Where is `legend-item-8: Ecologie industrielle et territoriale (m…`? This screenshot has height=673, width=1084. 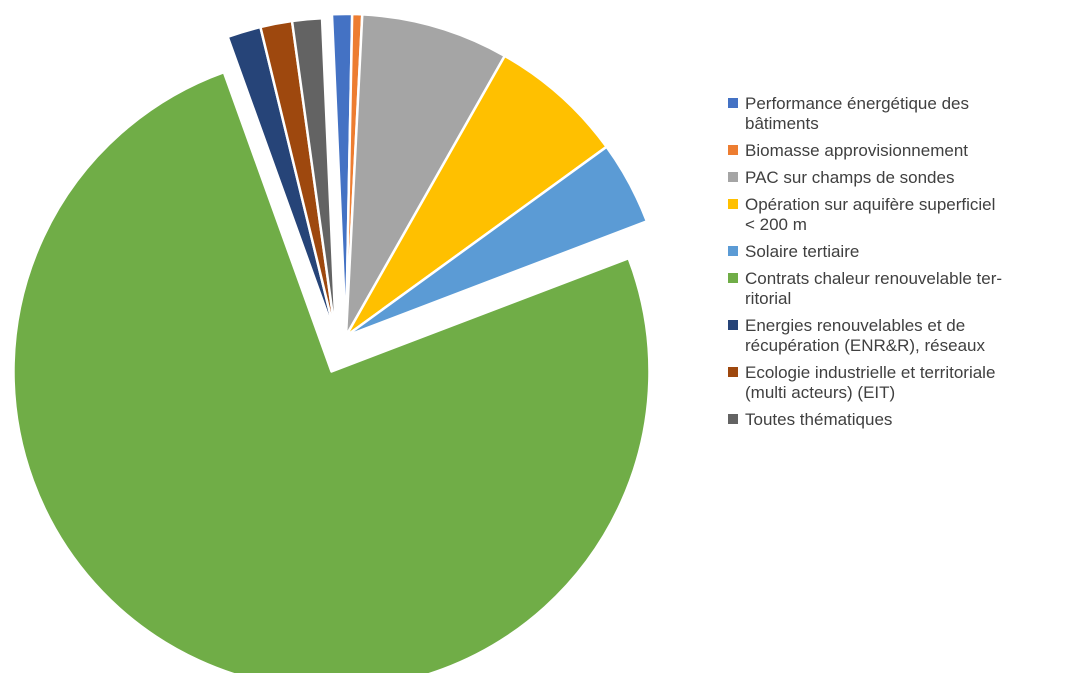 legend-item-8: Ecologie industrielle et territoriale (m… is located at coordinates (906, 383).